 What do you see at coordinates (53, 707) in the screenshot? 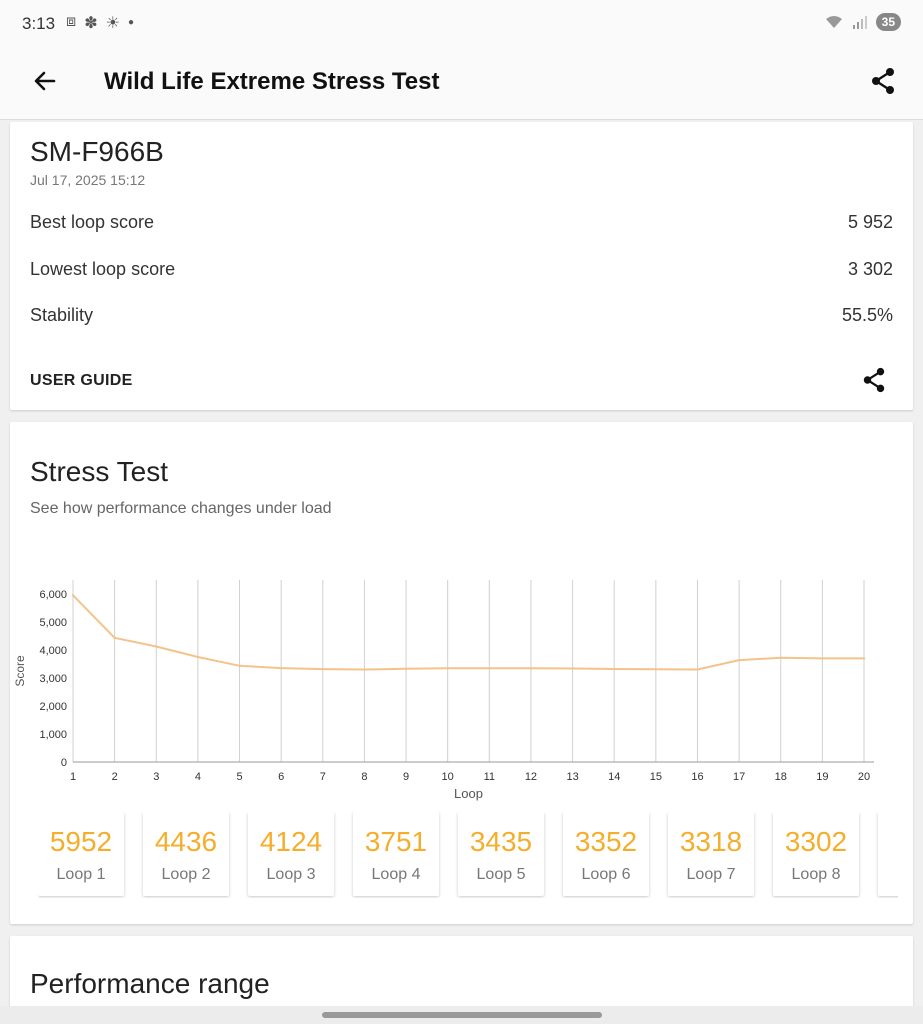
I see `y-tick-label: 2,000` at bounding box center [53, 707].